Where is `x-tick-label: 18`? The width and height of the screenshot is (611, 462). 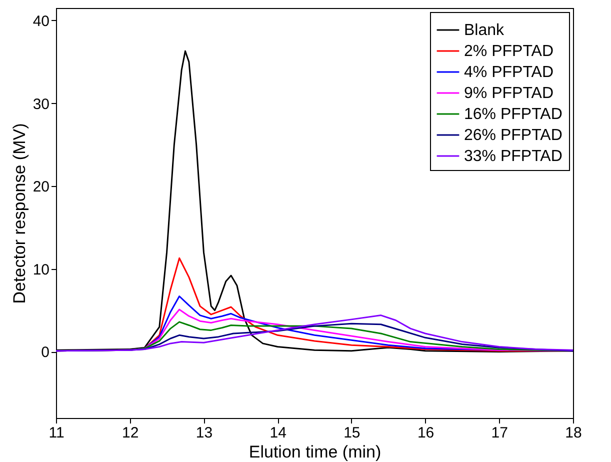
x-tick-label: 18 is located at coordinates (573, 433).